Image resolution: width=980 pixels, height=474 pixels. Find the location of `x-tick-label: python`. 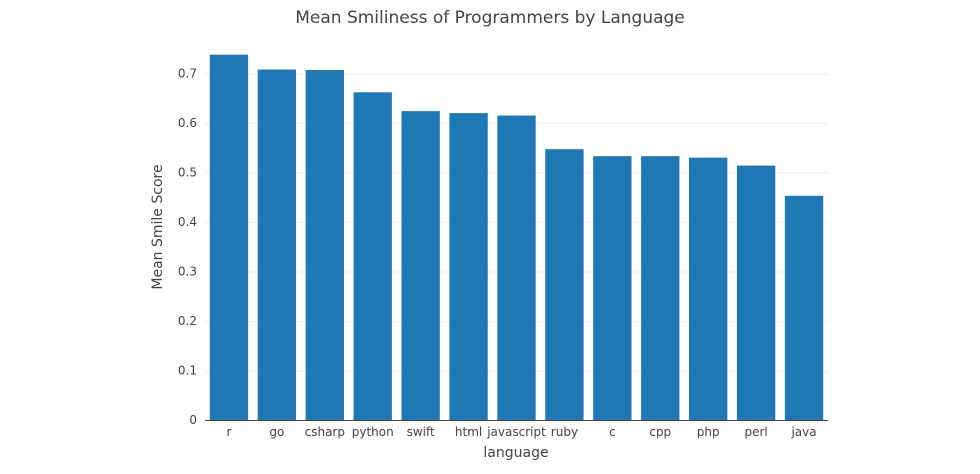

x-tick-label: python is located at coordinates (373, 432).